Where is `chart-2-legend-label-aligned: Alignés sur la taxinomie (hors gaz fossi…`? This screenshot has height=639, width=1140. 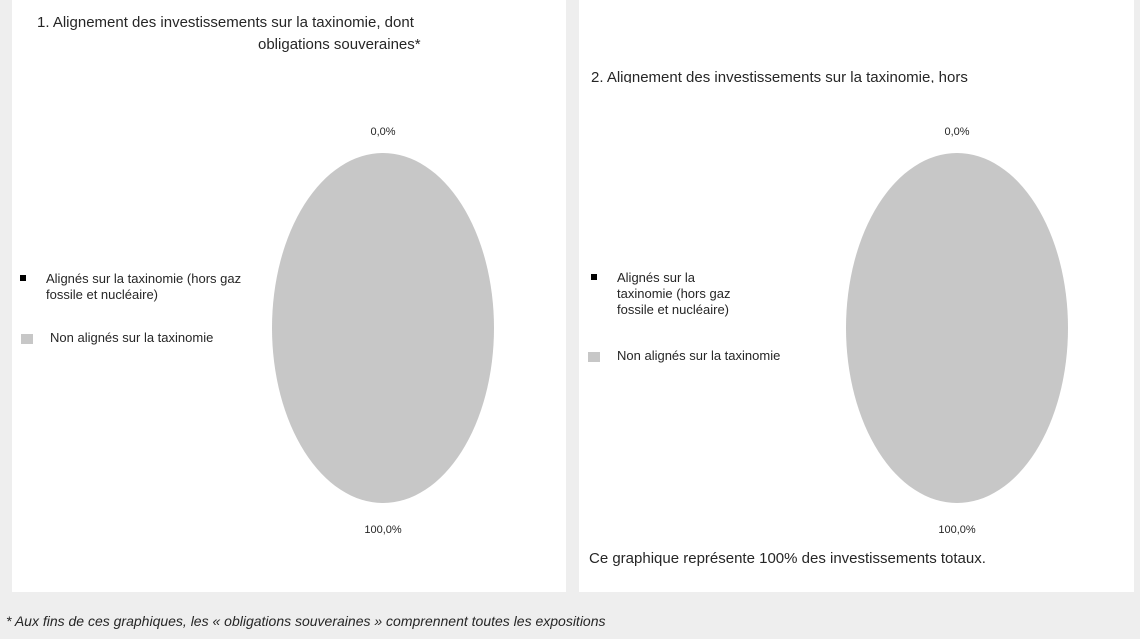
chart-2-legend-label-aligned: Alignés sur la taxinomie (hors gaz fossi… is located at coordinates (674, 293).